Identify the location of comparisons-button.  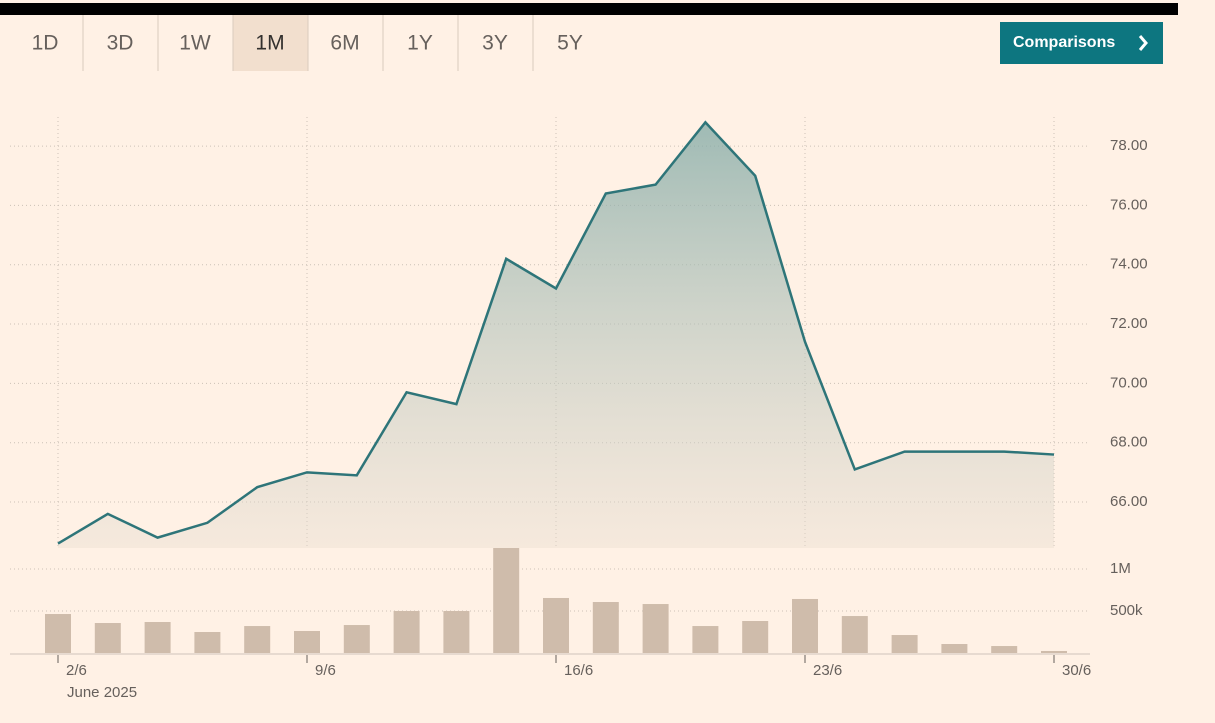
(1081, 43).